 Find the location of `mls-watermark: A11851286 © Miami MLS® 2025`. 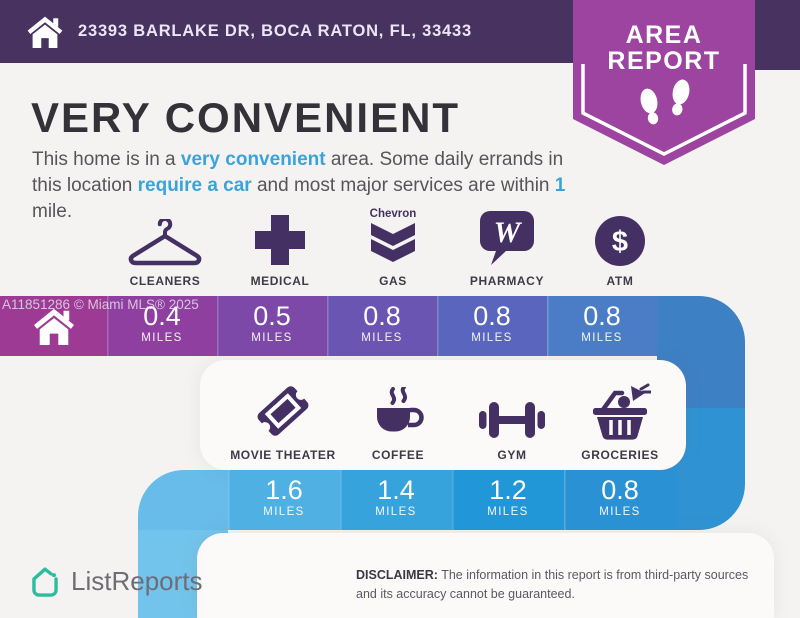

mls-watermark: A11851286 © Miami MLS® 2025 is located at coordinates (100, 304).